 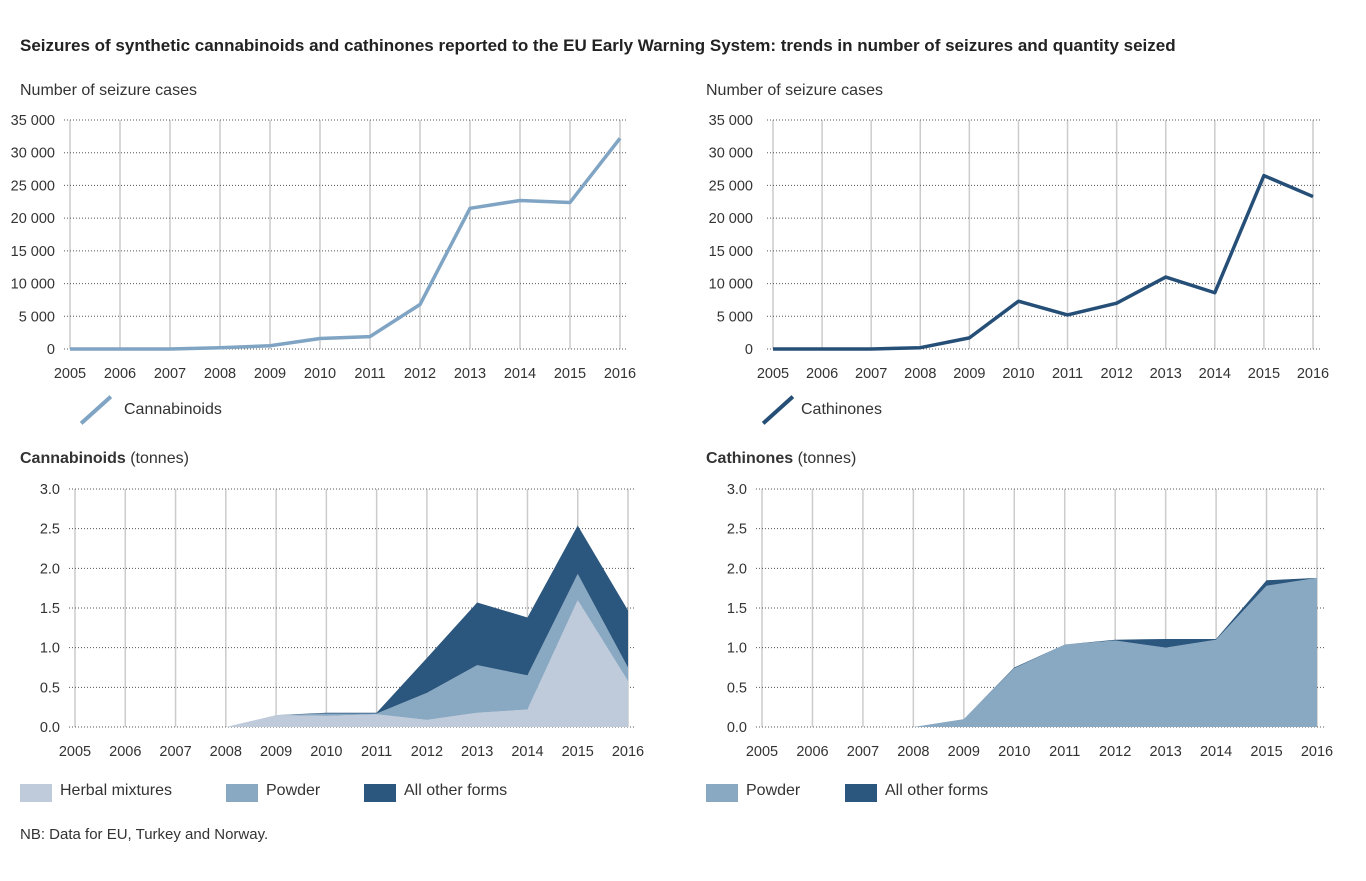 I want to click on chart2-y-tick-label: 35 000, so click(x=731, y=121).